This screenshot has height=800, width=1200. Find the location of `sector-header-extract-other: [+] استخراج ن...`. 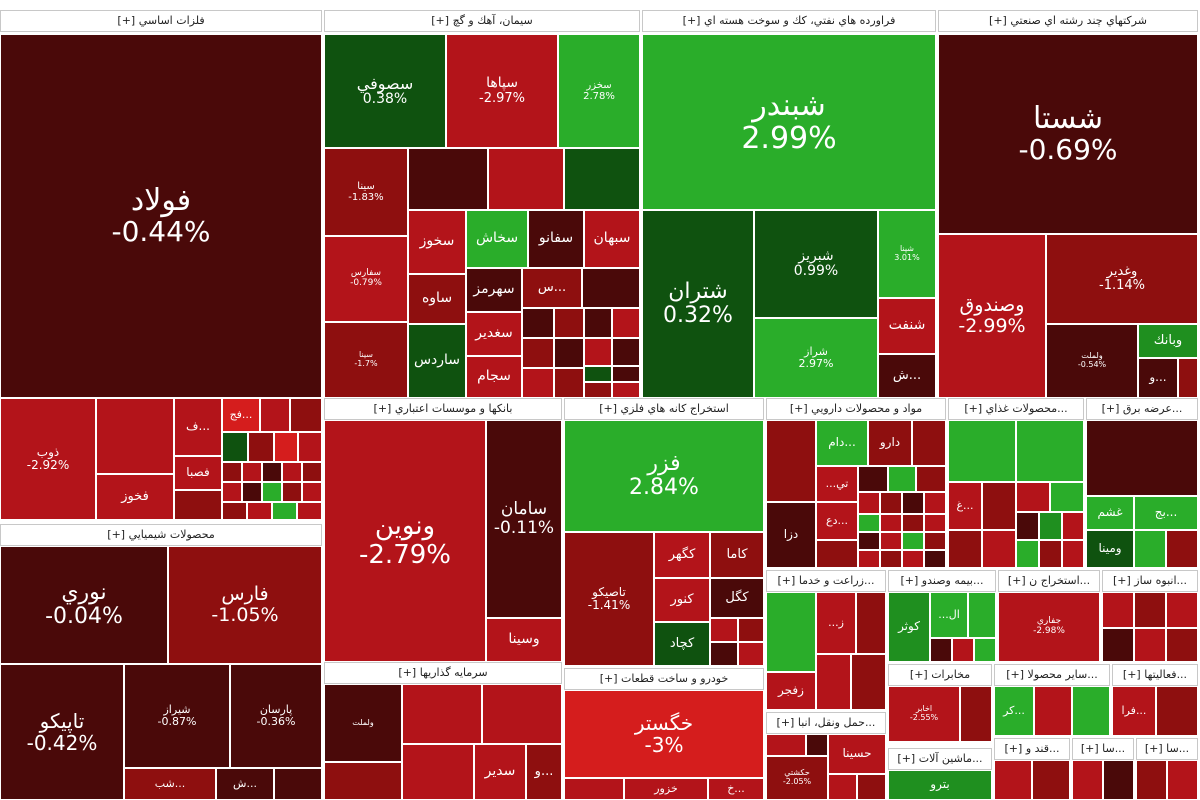

sector-header-extract-other: [+] استخراج ن... is located at coordinates (1049, 581).